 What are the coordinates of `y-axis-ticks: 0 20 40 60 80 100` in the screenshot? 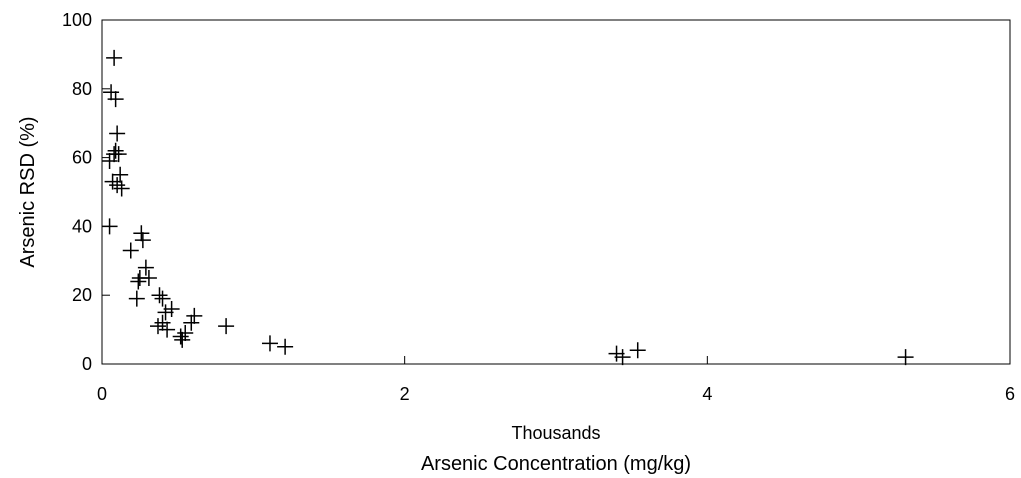 It's located at (86, 192).